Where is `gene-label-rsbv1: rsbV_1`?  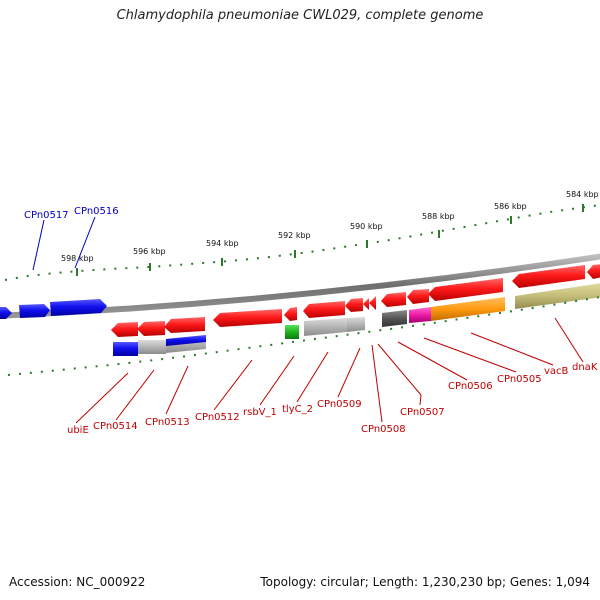
gene-label-rsbv1: rsbV_1 is located at coordinates (260, 412).